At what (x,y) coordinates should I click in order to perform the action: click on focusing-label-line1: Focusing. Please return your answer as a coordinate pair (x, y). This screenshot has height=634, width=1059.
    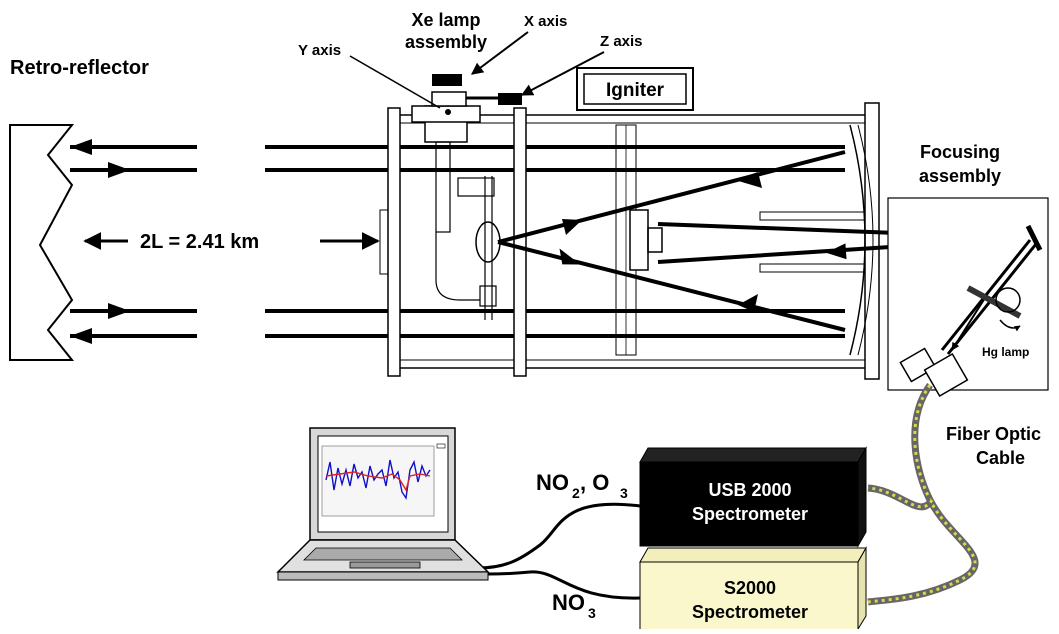
    Looking at the image, I should click on (960, 152).